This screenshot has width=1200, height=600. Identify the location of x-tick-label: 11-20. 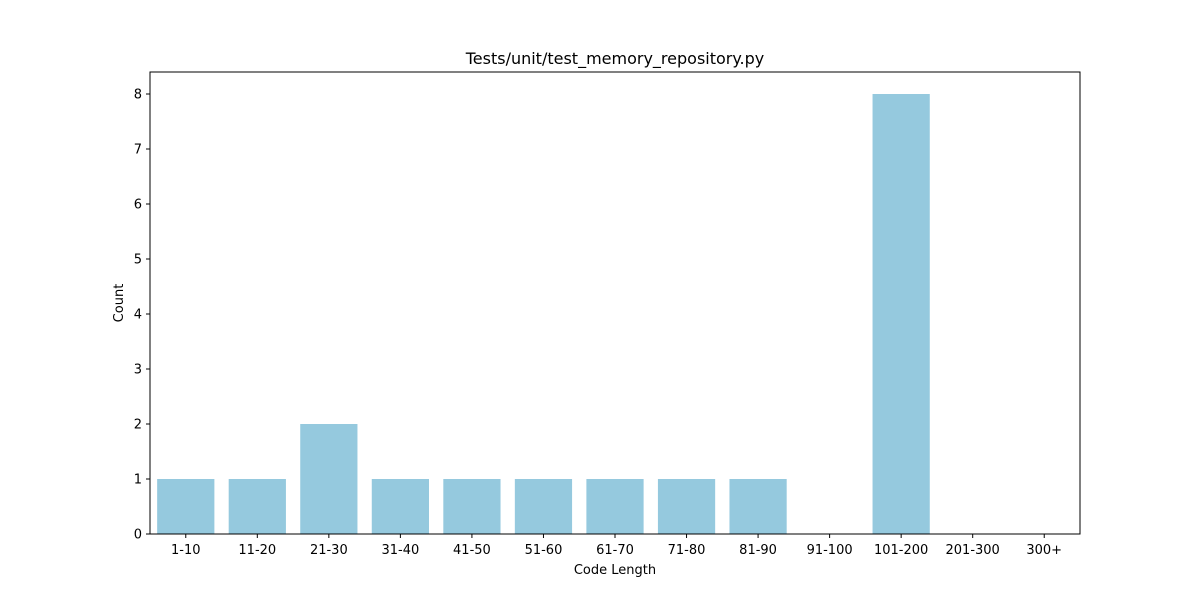
(257, 550).